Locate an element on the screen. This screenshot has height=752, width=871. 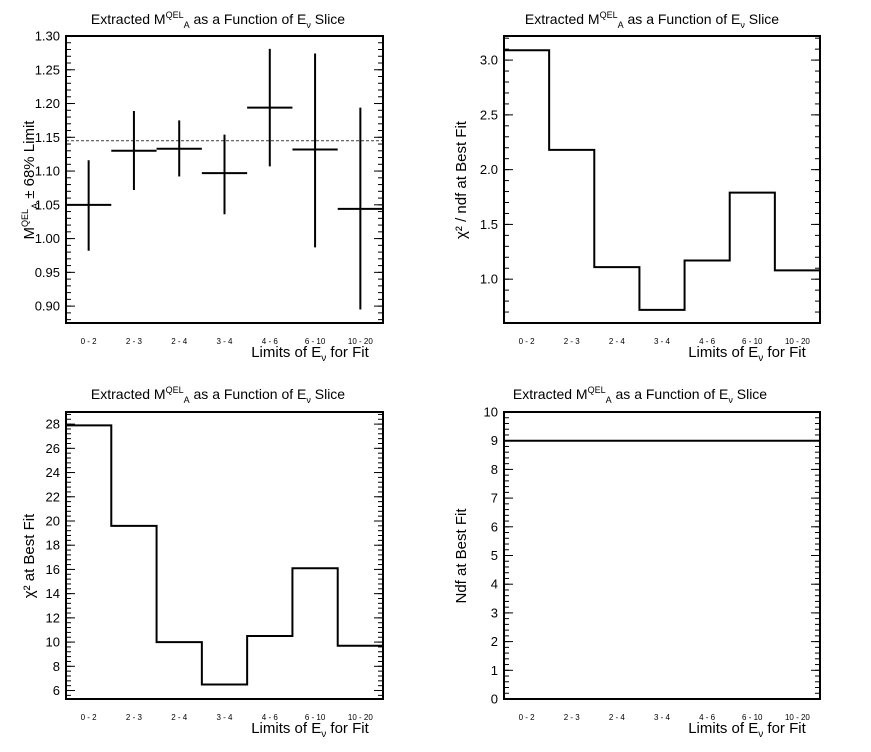
y-tick-label: 24 is located at coordinates (53, 472).